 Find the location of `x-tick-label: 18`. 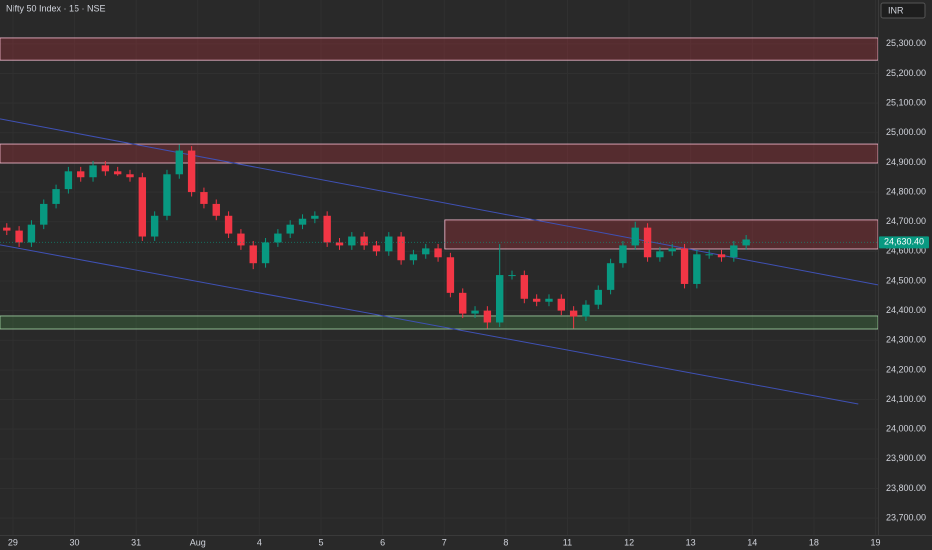

x-tick-label: 18 is located at coordinates (814, 542).